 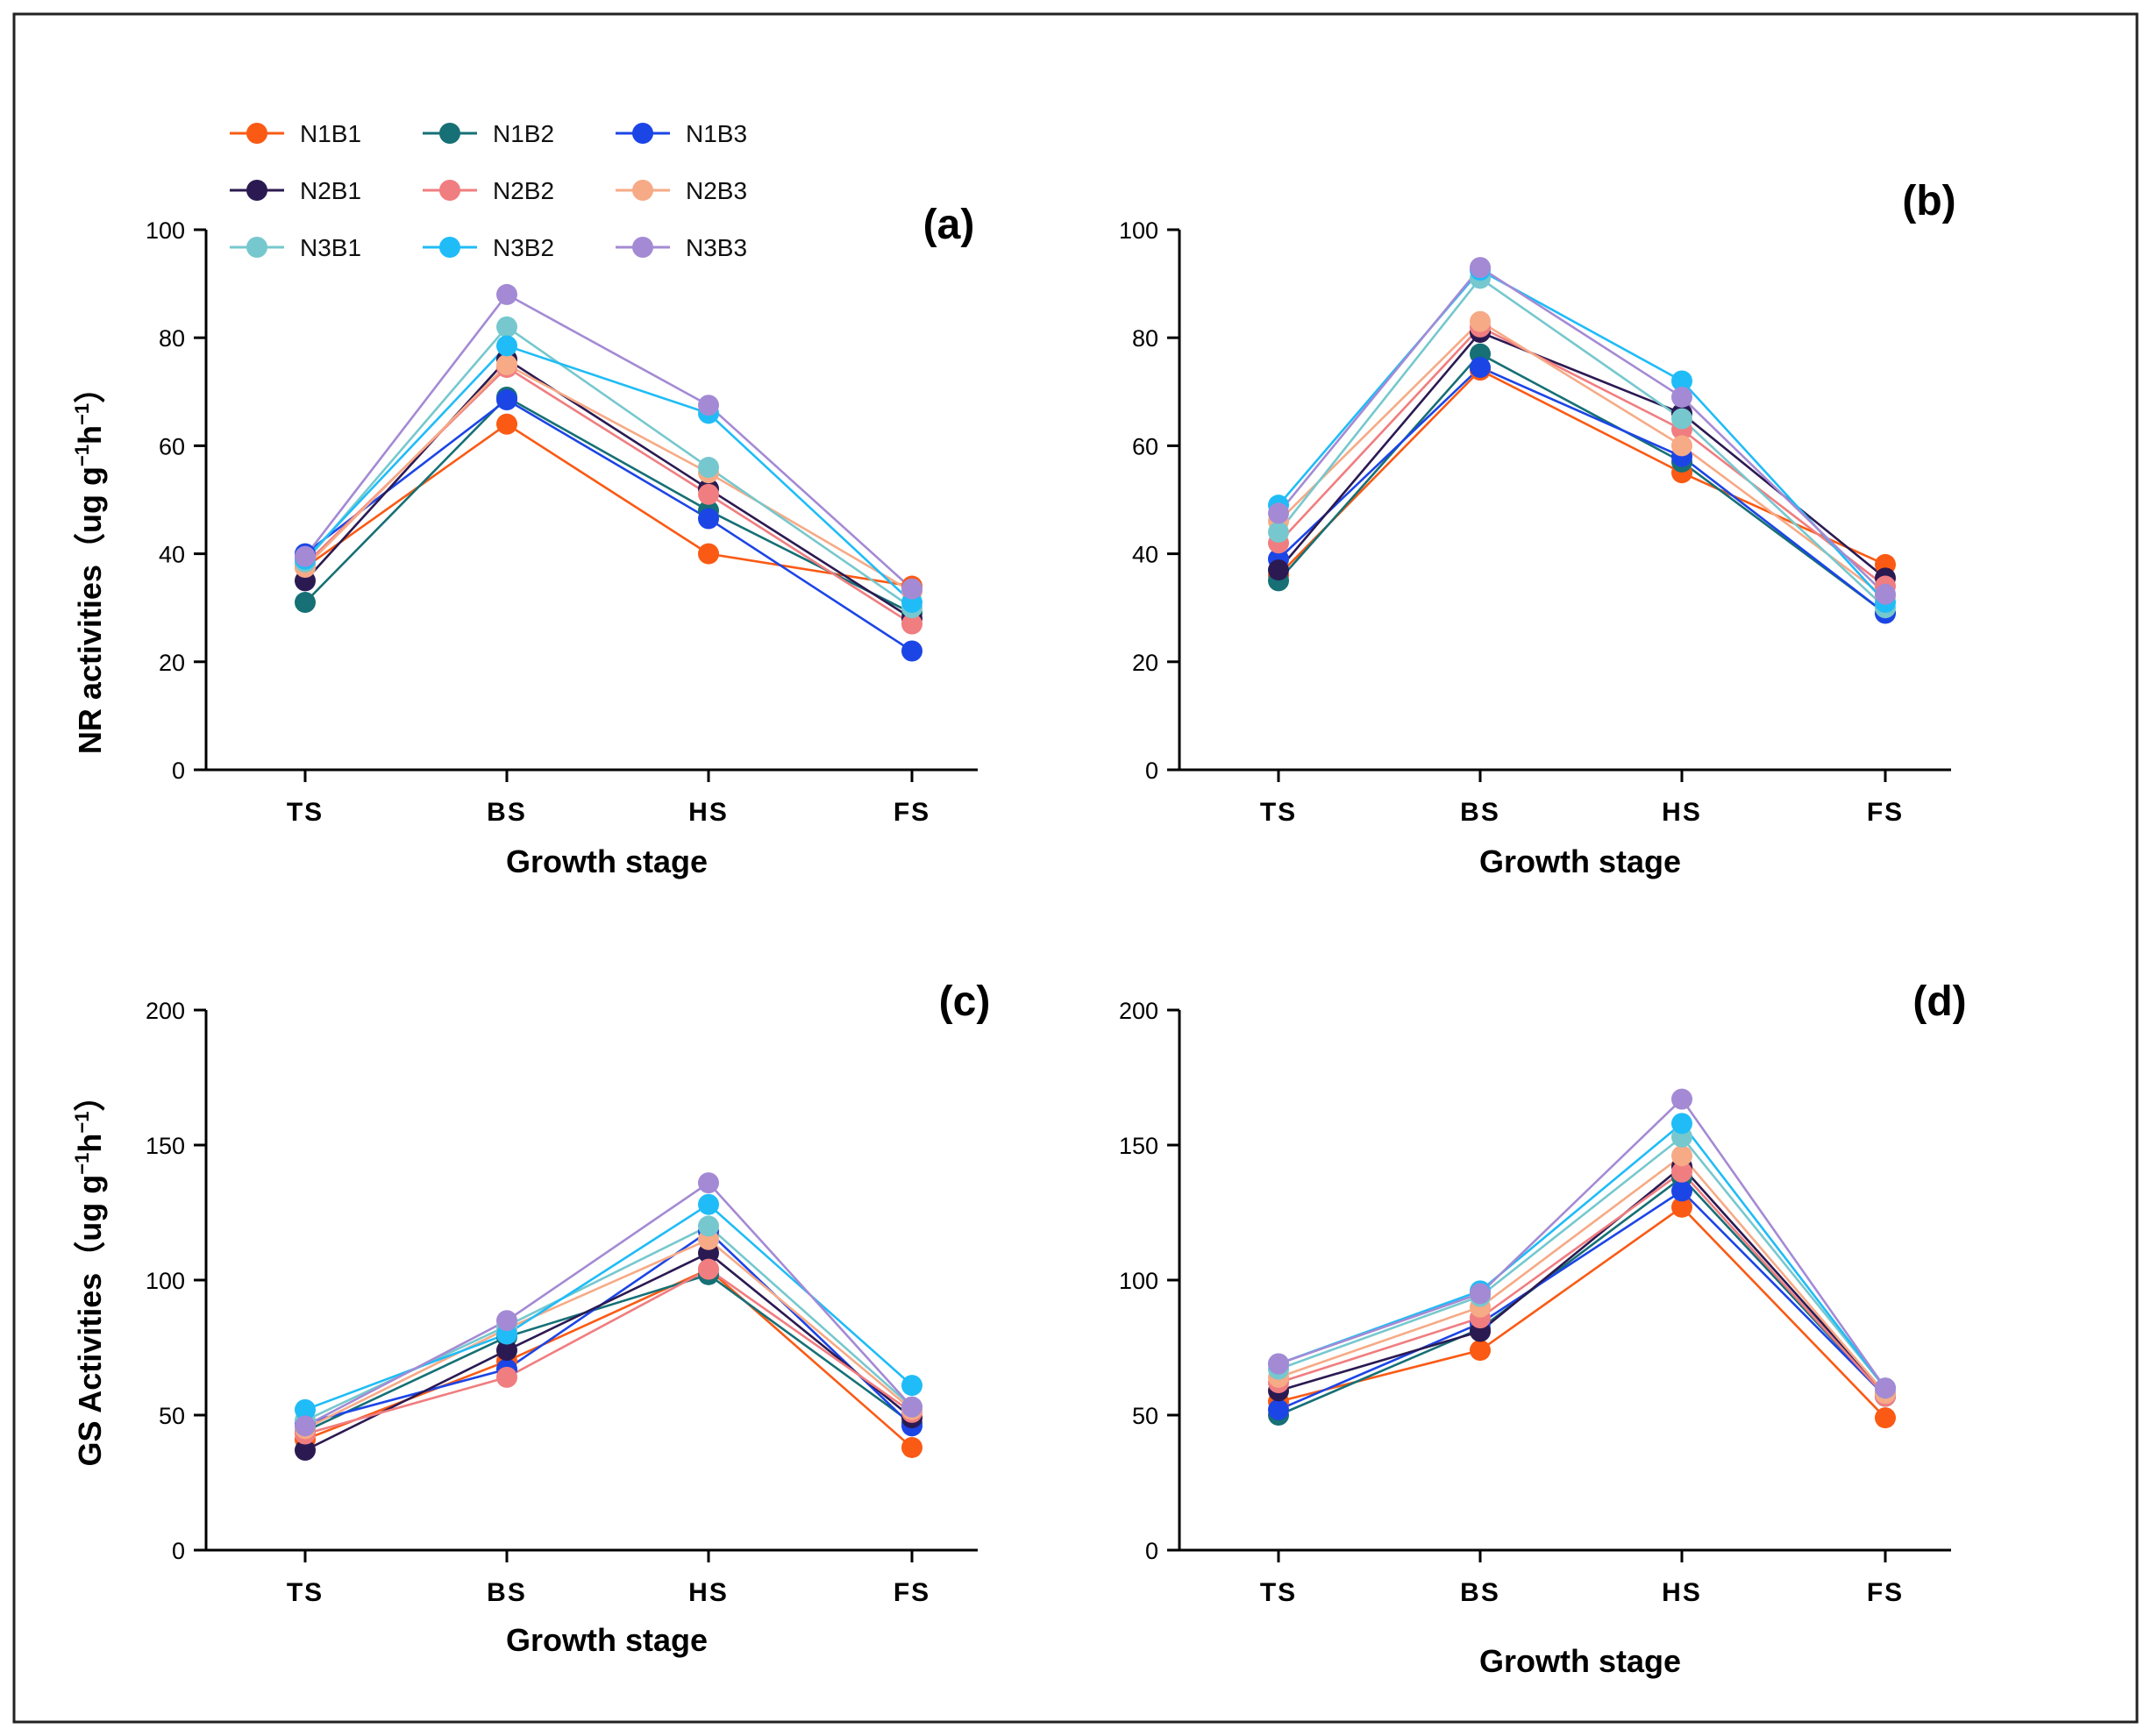 I want to click on y-tick-label-a: 20, so click(x=172, y=663).